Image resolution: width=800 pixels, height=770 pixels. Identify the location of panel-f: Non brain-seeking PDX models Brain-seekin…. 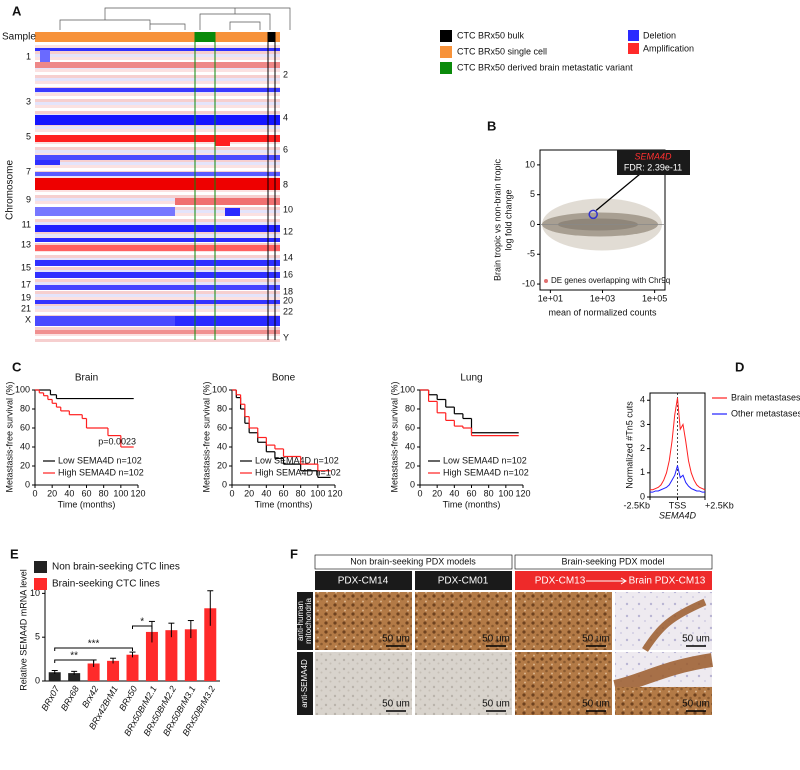
(505, 634).